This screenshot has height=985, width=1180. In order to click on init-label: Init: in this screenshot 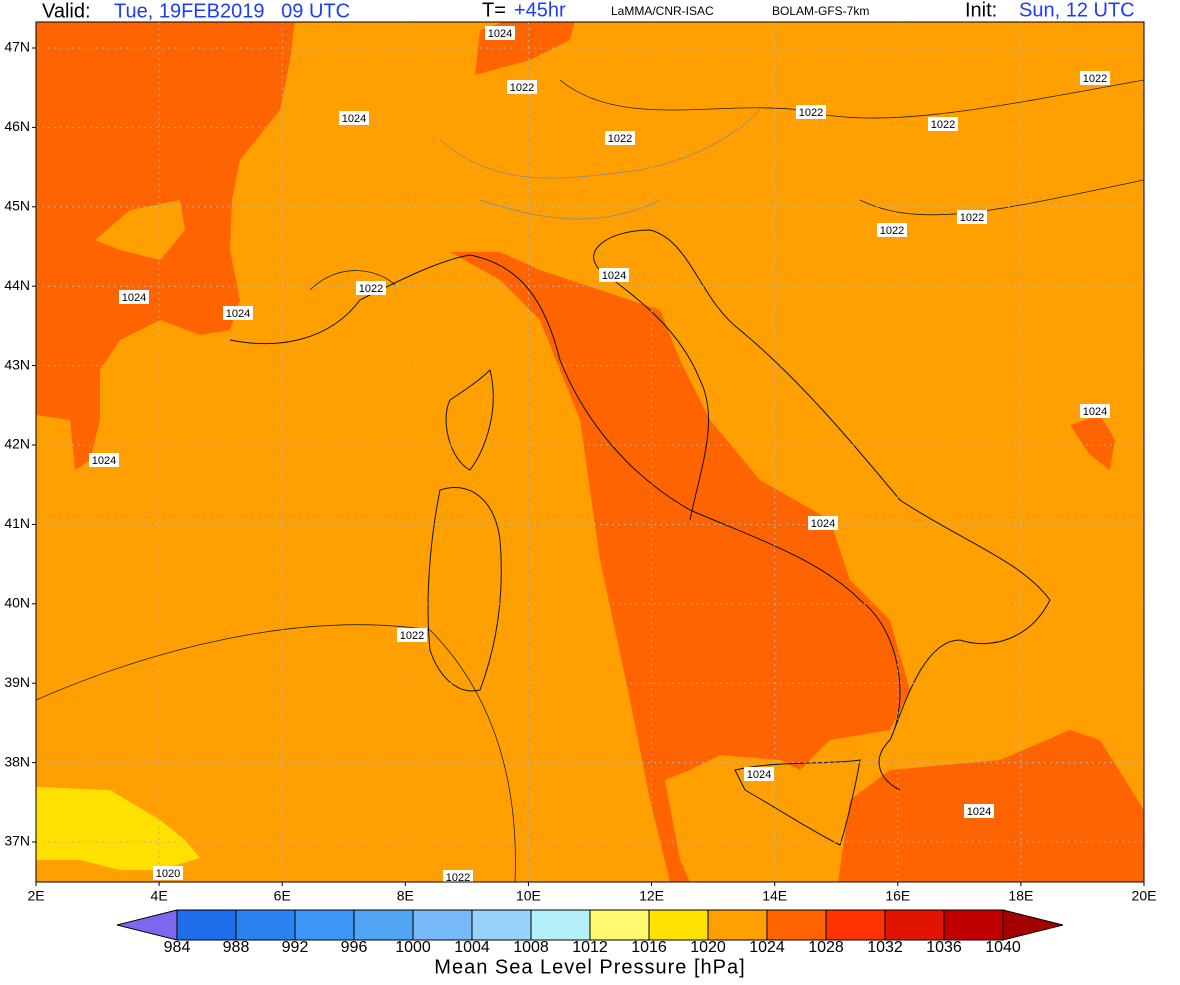, I will do `click(981, 10)`.